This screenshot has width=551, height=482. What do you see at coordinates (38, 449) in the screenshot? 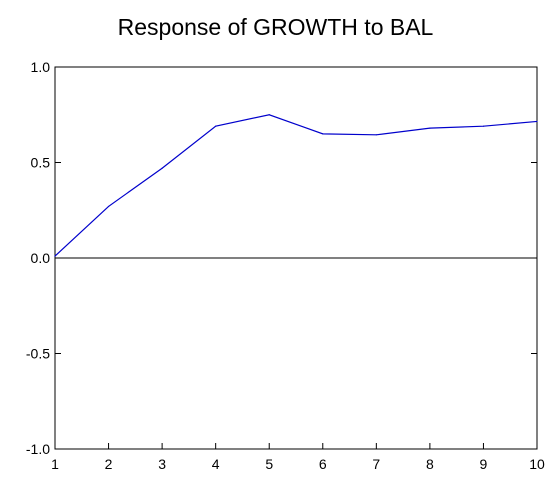
I see `y-tick-label: -1.0` at bounding box center [38, 449].